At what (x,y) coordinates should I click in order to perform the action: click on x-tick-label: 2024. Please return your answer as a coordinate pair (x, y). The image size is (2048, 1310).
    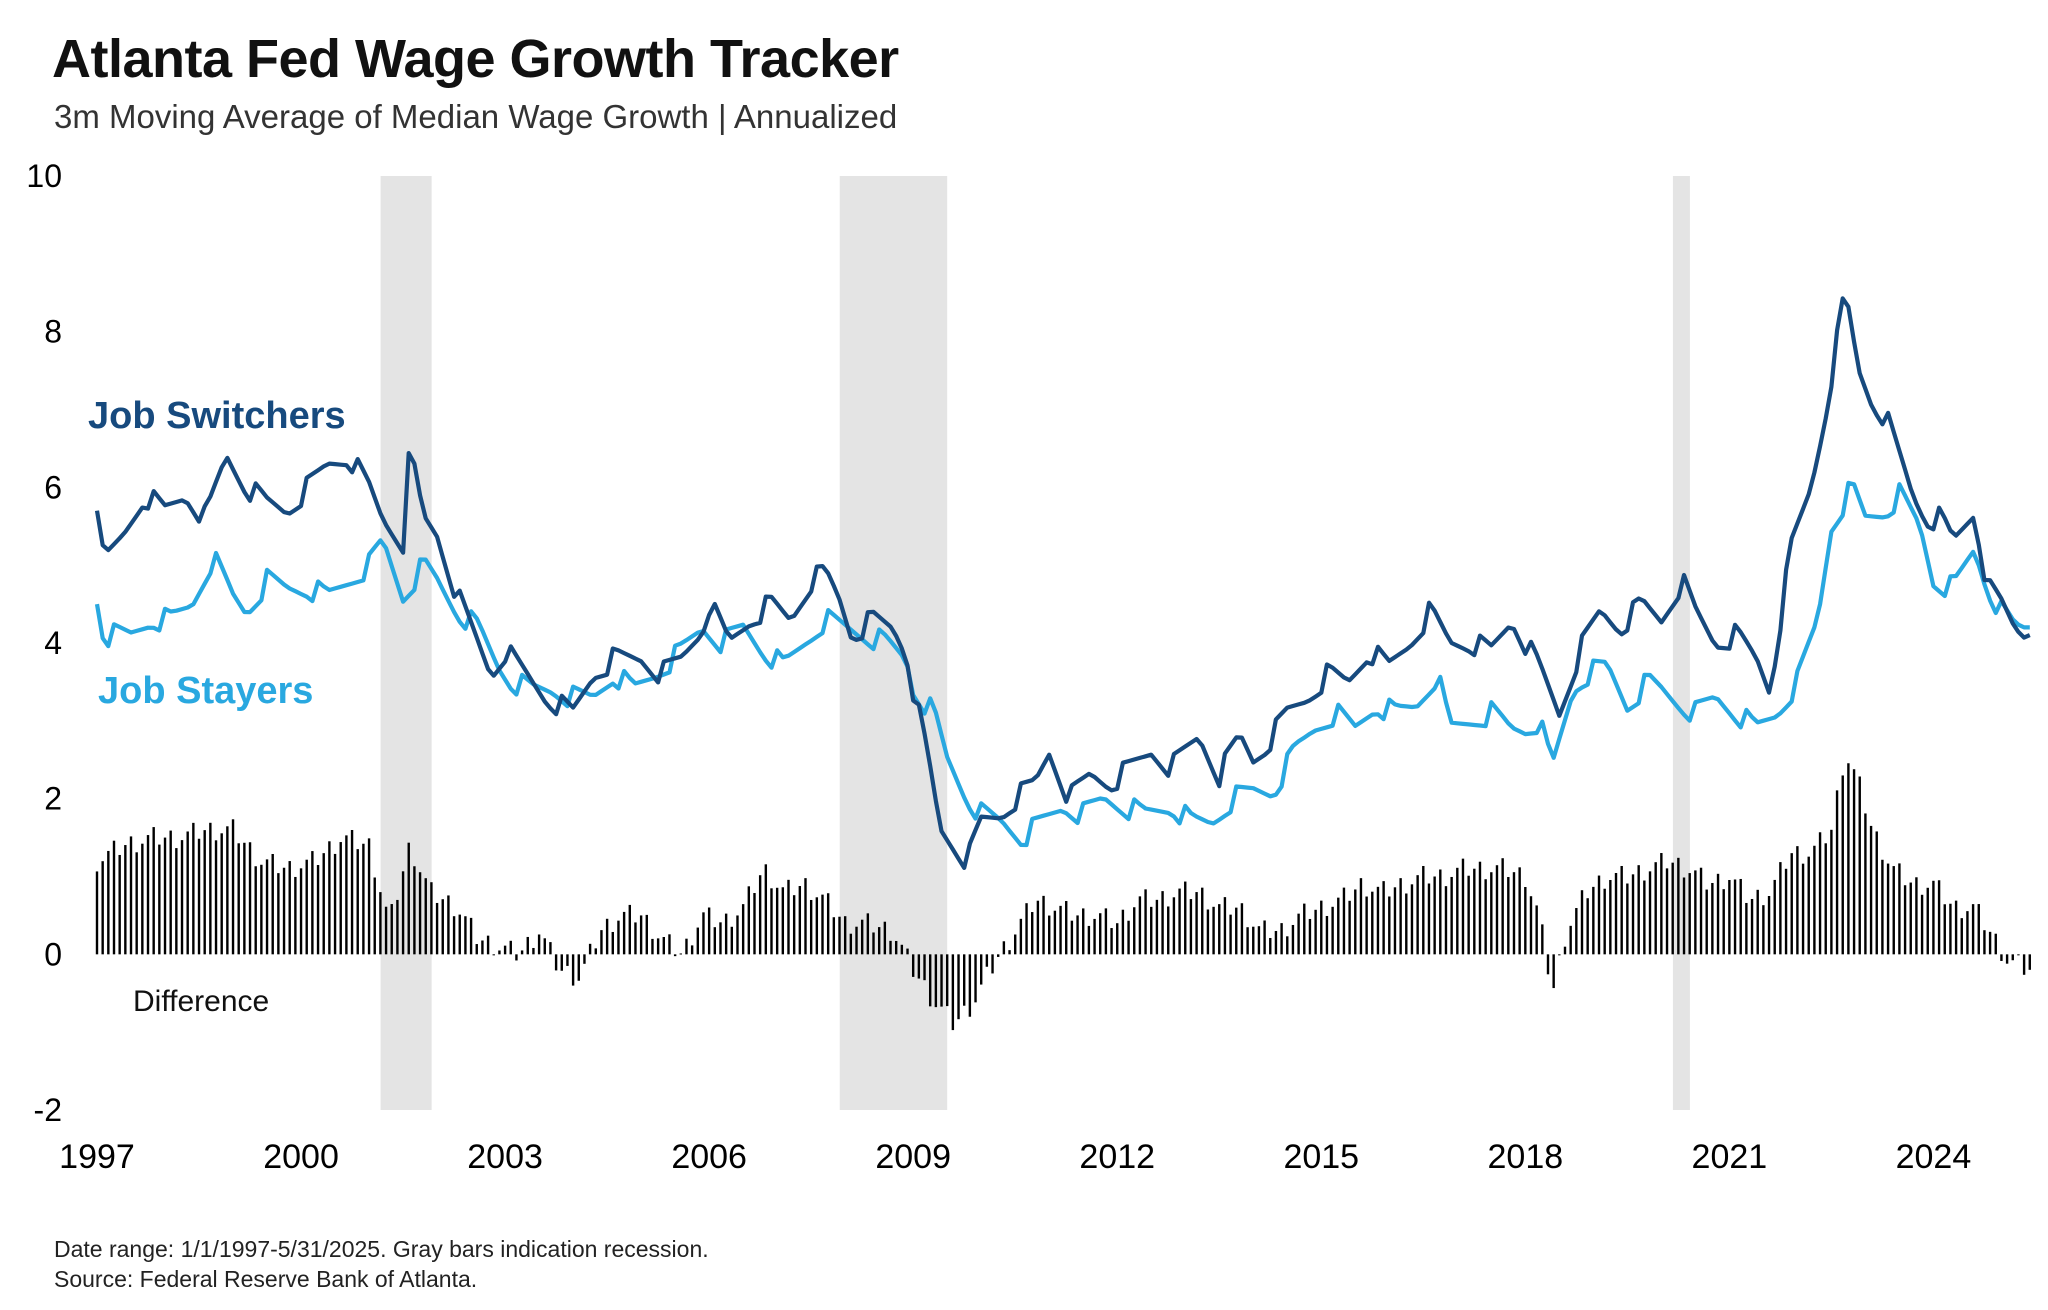
    Looking at the image, I should click on (1934, 1157).